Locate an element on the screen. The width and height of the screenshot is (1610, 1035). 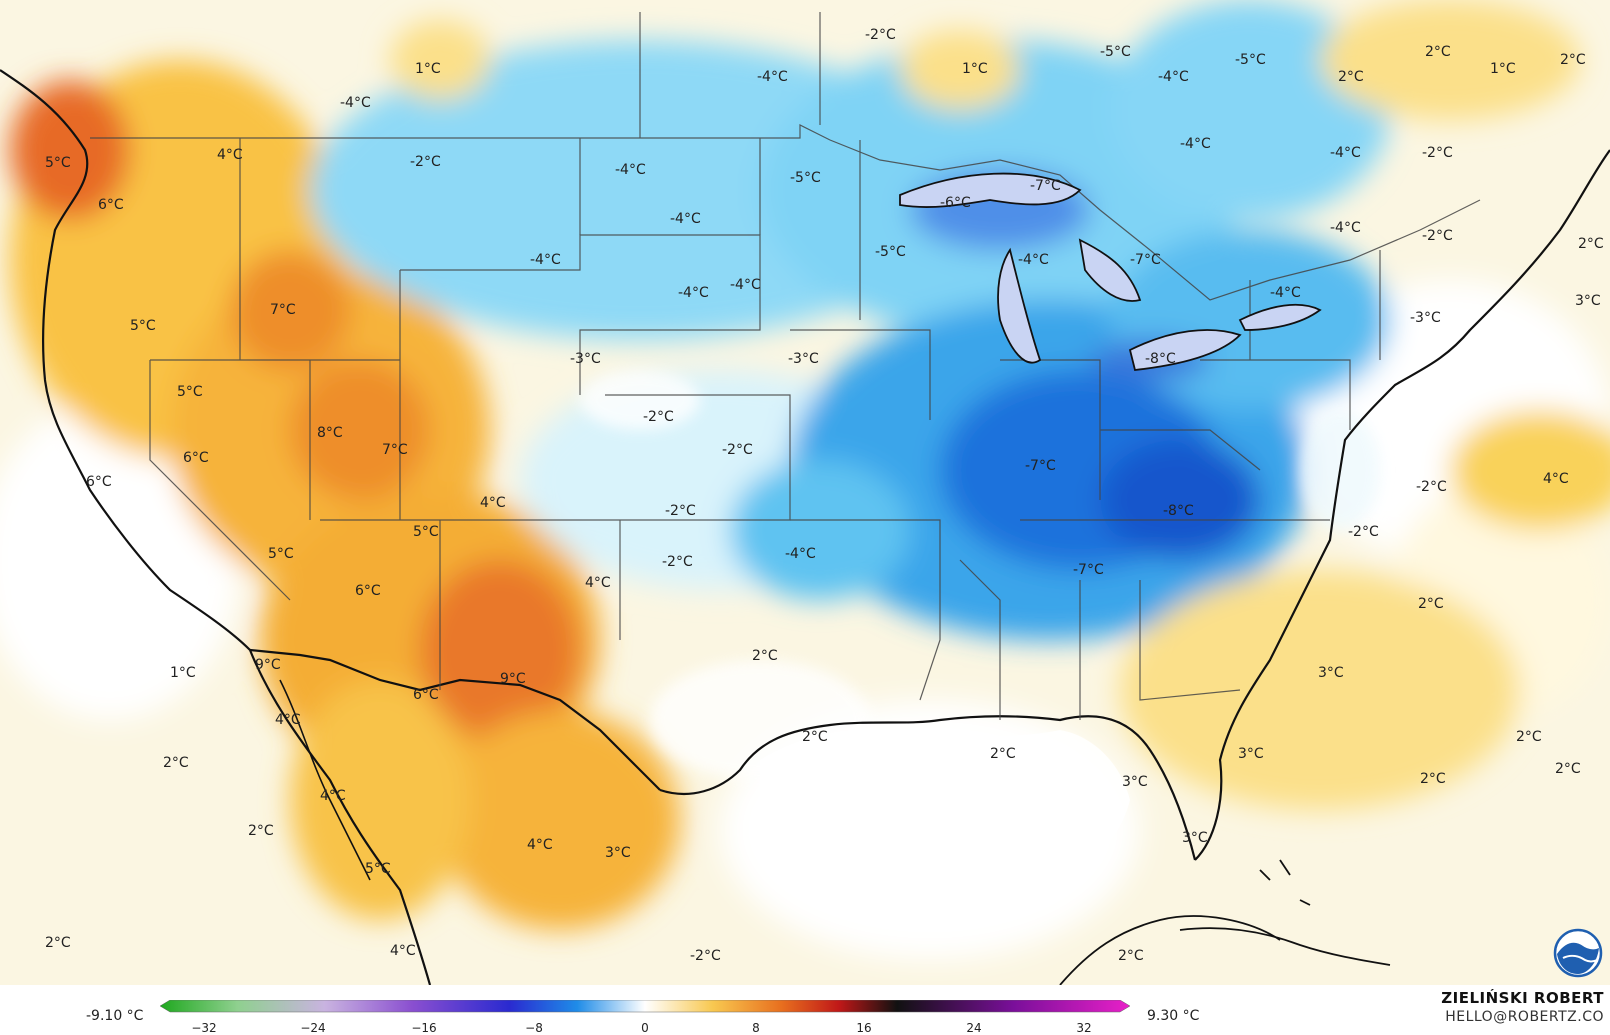
author-email: HELLO@ROBERTZ.CO is located at coordinates (1524, 1017).